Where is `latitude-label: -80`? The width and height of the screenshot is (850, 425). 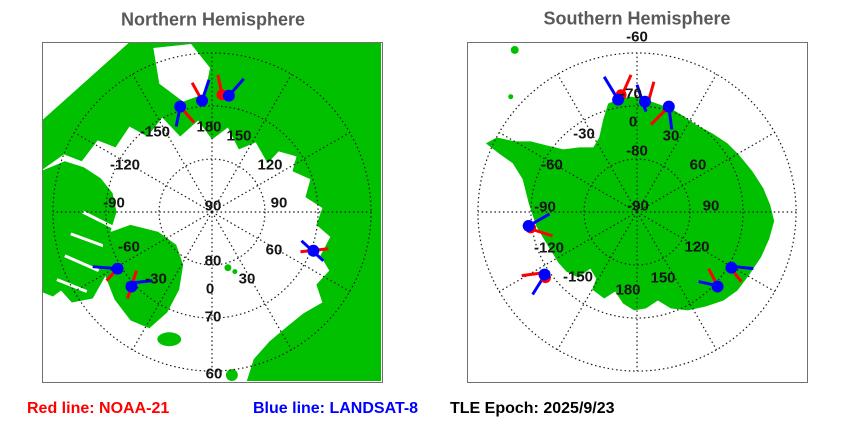 latitude-label: -80 is located at coordinates (637, 151).